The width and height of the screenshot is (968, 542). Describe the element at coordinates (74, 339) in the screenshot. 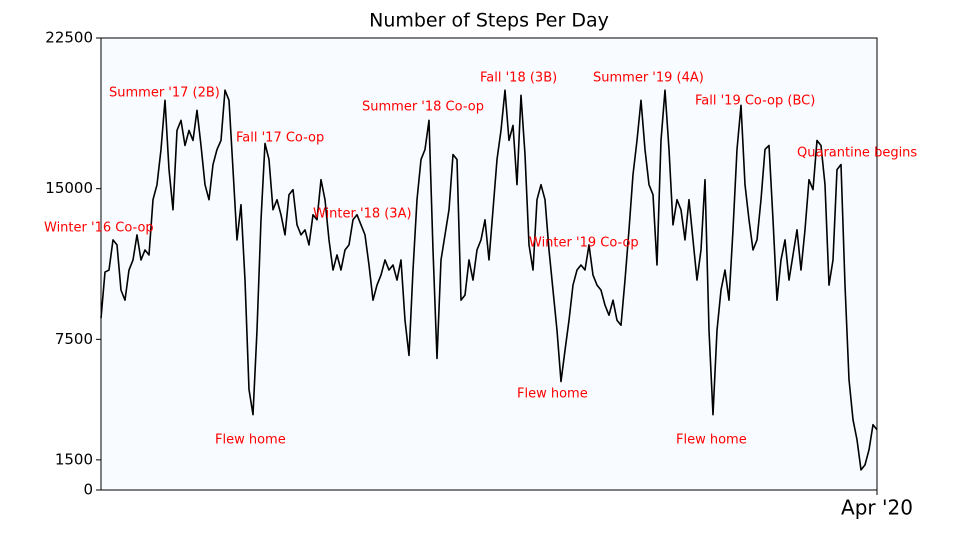

I see `y-tick-label: 7500` at that location.